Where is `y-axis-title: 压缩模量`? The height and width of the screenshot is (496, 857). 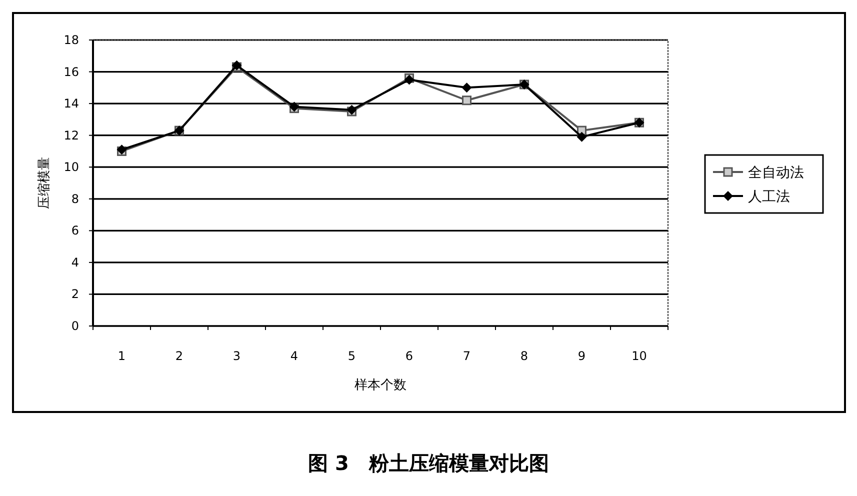 y-axis-title: 压缩模量 is located at coordinates (44, 183).